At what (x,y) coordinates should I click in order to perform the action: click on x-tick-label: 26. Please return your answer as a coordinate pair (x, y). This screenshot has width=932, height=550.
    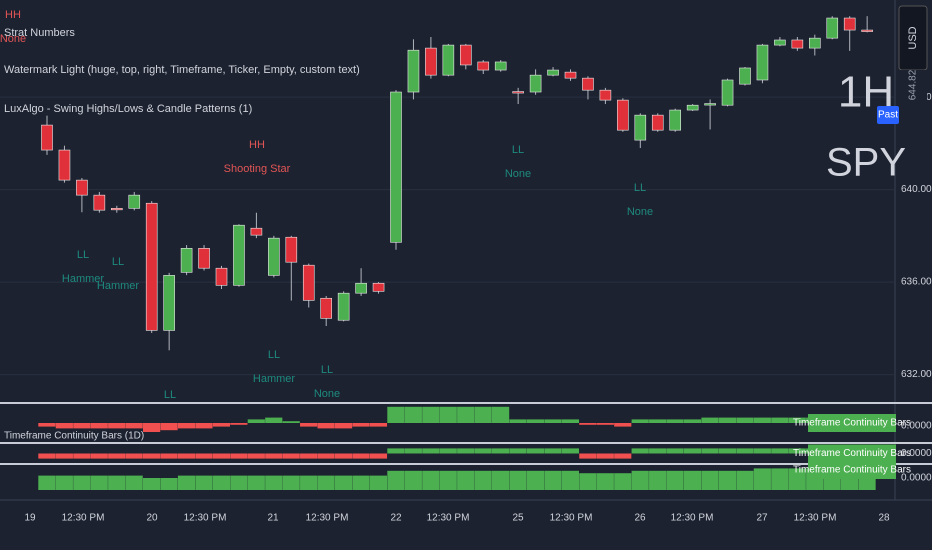
    Looking at the image, I should click on (640, 518).